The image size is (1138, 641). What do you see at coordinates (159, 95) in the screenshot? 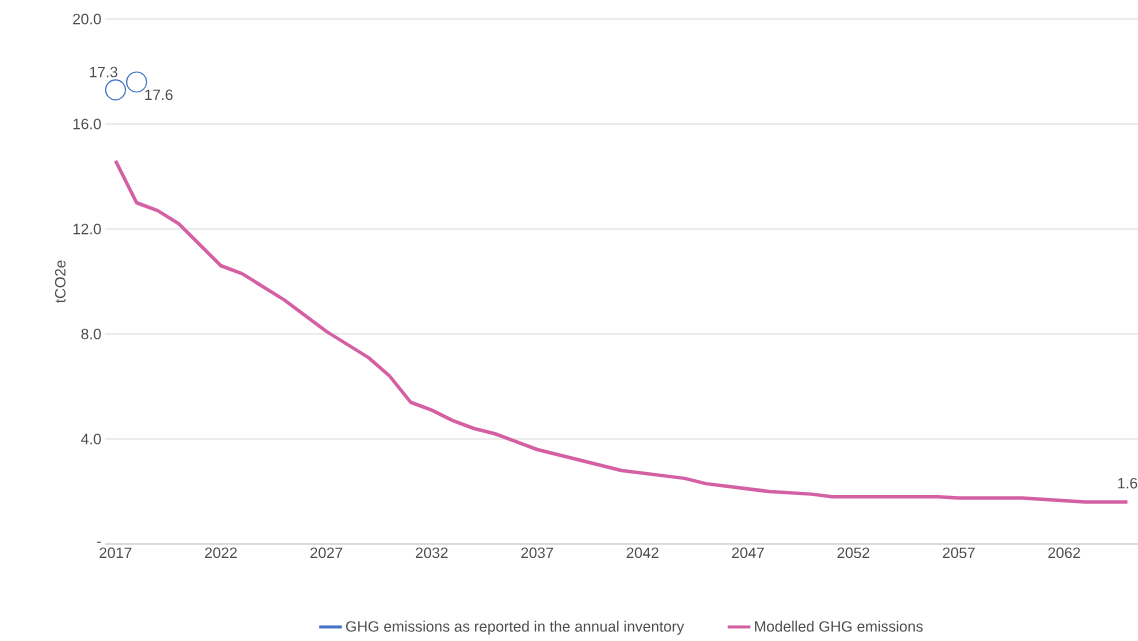
I see `data-label: 17.6` at bounding box center [159, 95].